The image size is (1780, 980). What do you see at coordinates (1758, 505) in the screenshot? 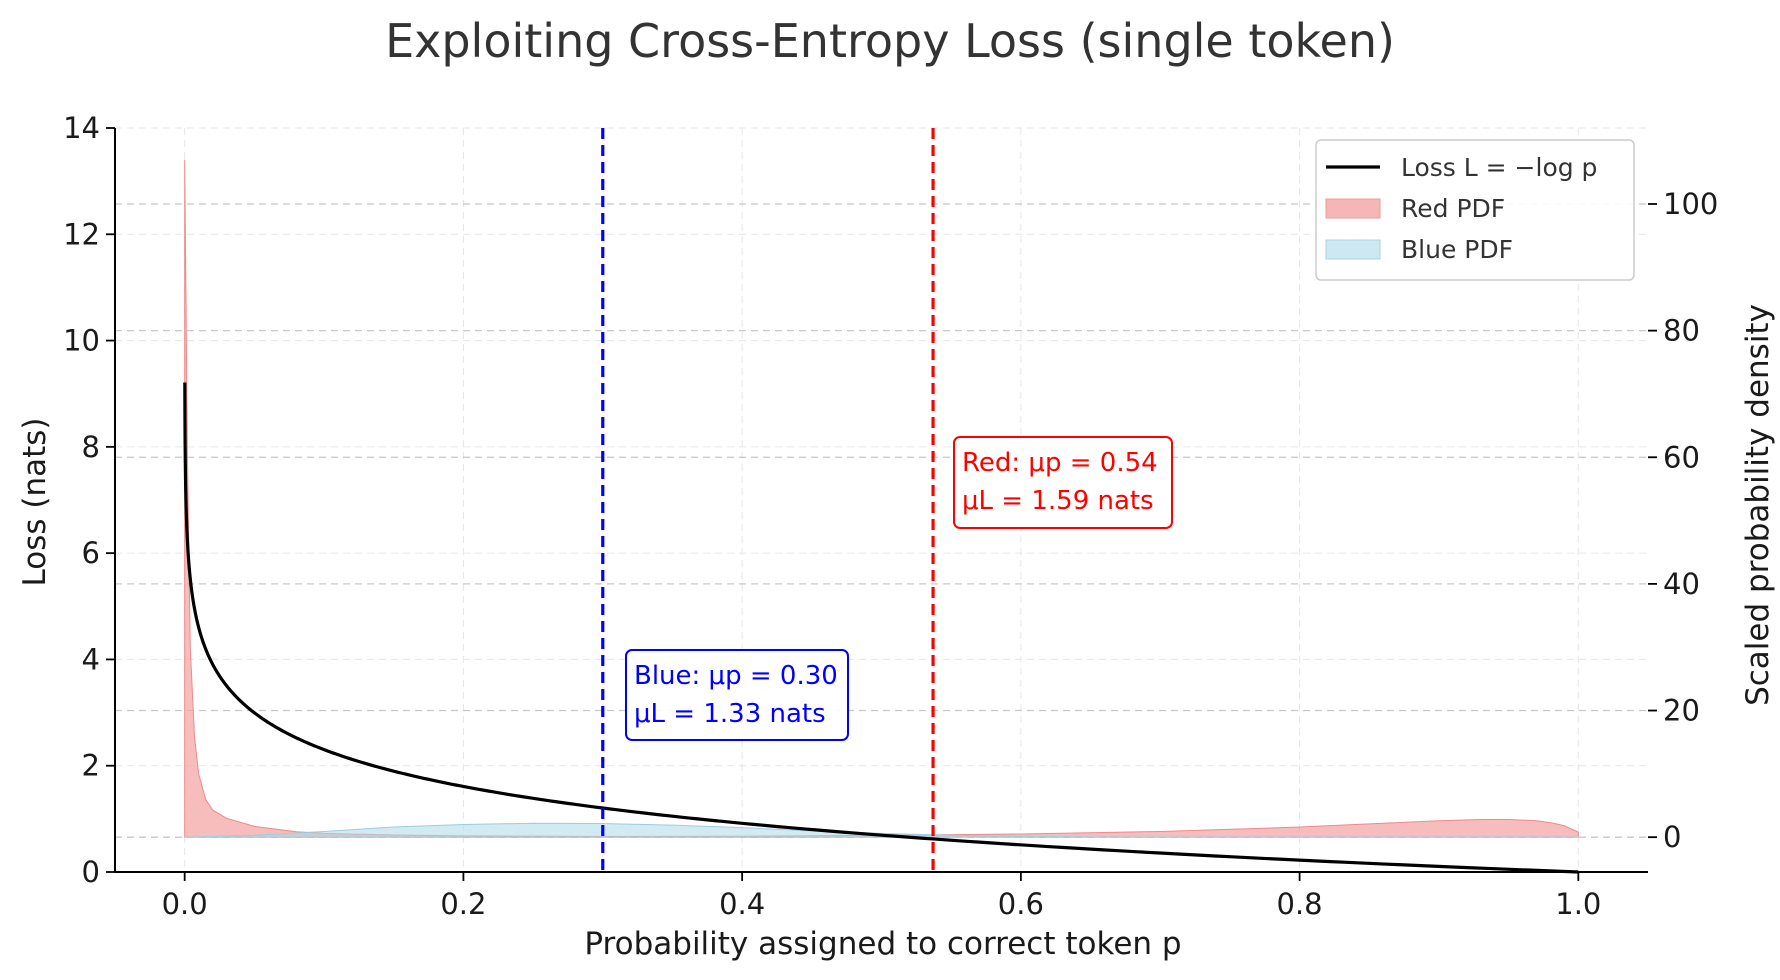
I see `y2-axis-label: Scaled probability density` at bounding box center [1758, 505].